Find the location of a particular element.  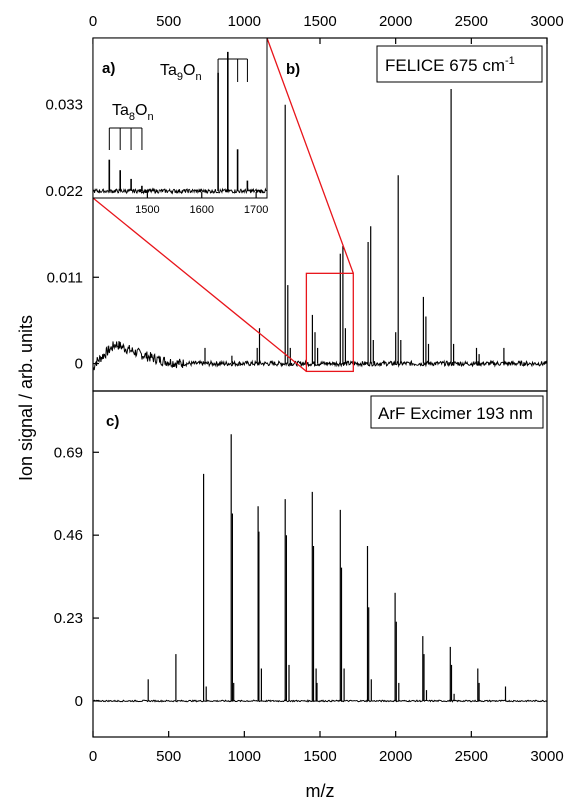

inset-zoom-panel: 1500 1600 1700 a) Ta8On Ta9On is located at coordinates (180, 126).